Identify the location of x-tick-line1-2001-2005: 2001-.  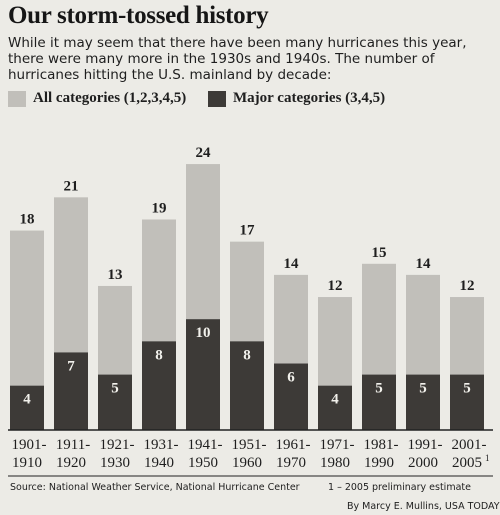
(469, 445).